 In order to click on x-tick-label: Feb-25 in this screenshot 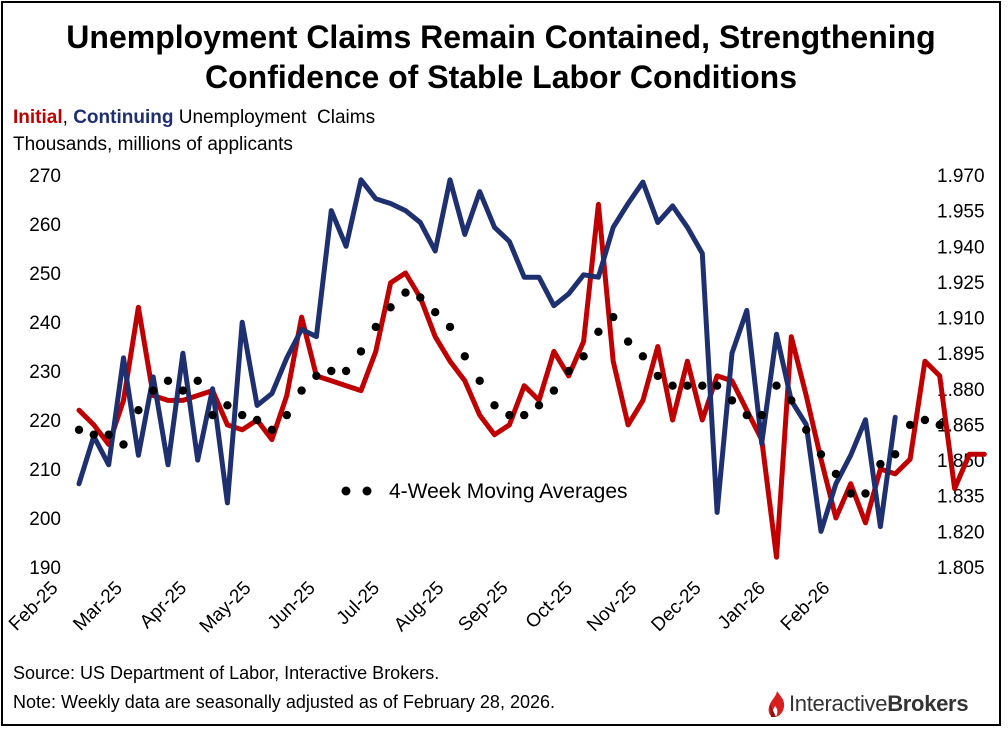, I will do `click(33, 606)`.